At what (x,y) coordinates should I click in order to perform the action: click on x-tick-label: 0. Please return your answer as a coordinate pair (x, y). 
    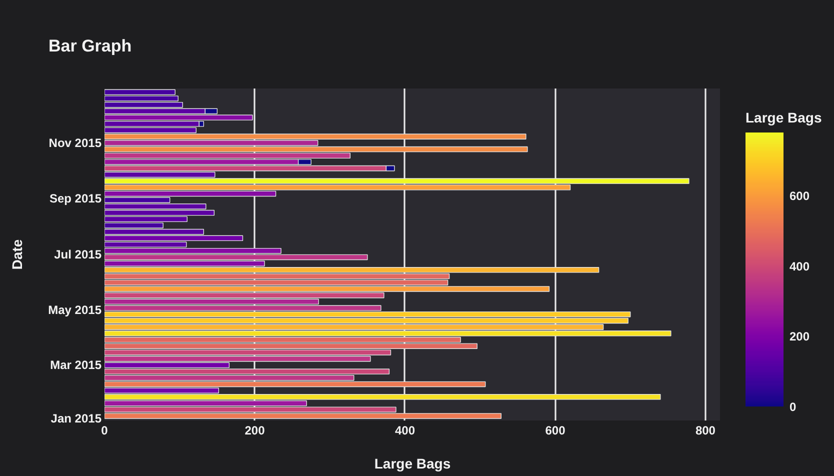
    Looking at the image, I should click on (104, 431).